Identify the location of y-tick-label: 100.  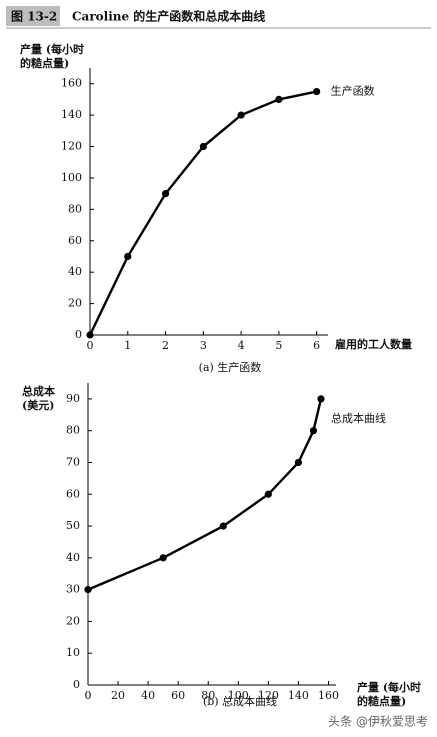
(71, 177).